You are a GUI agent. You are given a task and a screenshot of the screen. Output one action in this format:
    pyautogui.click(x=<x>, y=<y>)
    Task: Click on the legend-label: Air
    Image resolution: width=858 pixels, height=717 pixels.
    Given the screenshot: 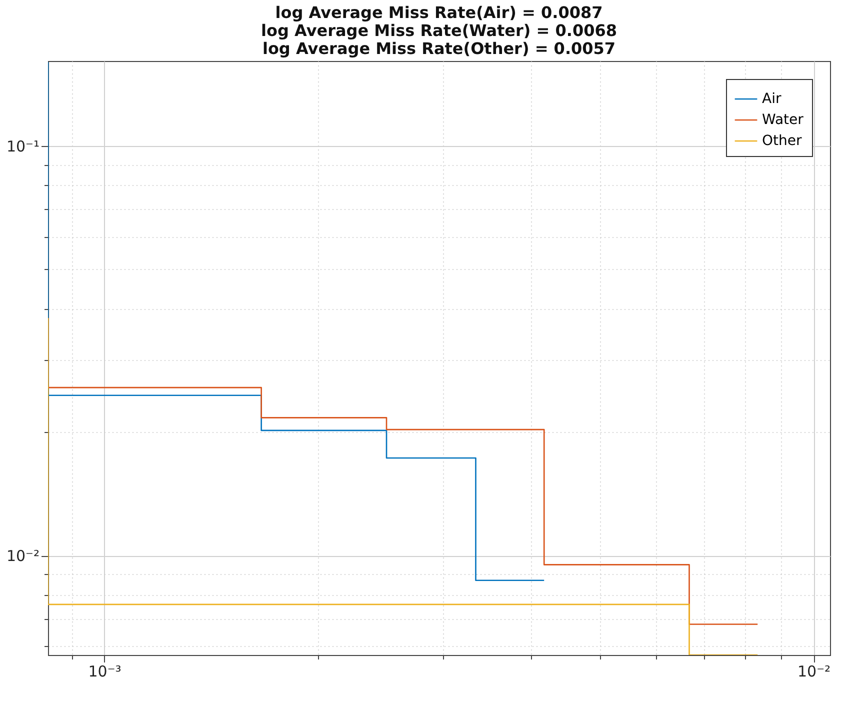 What is the action you would take?
    pyautogui.click(x=772, y=99)
    